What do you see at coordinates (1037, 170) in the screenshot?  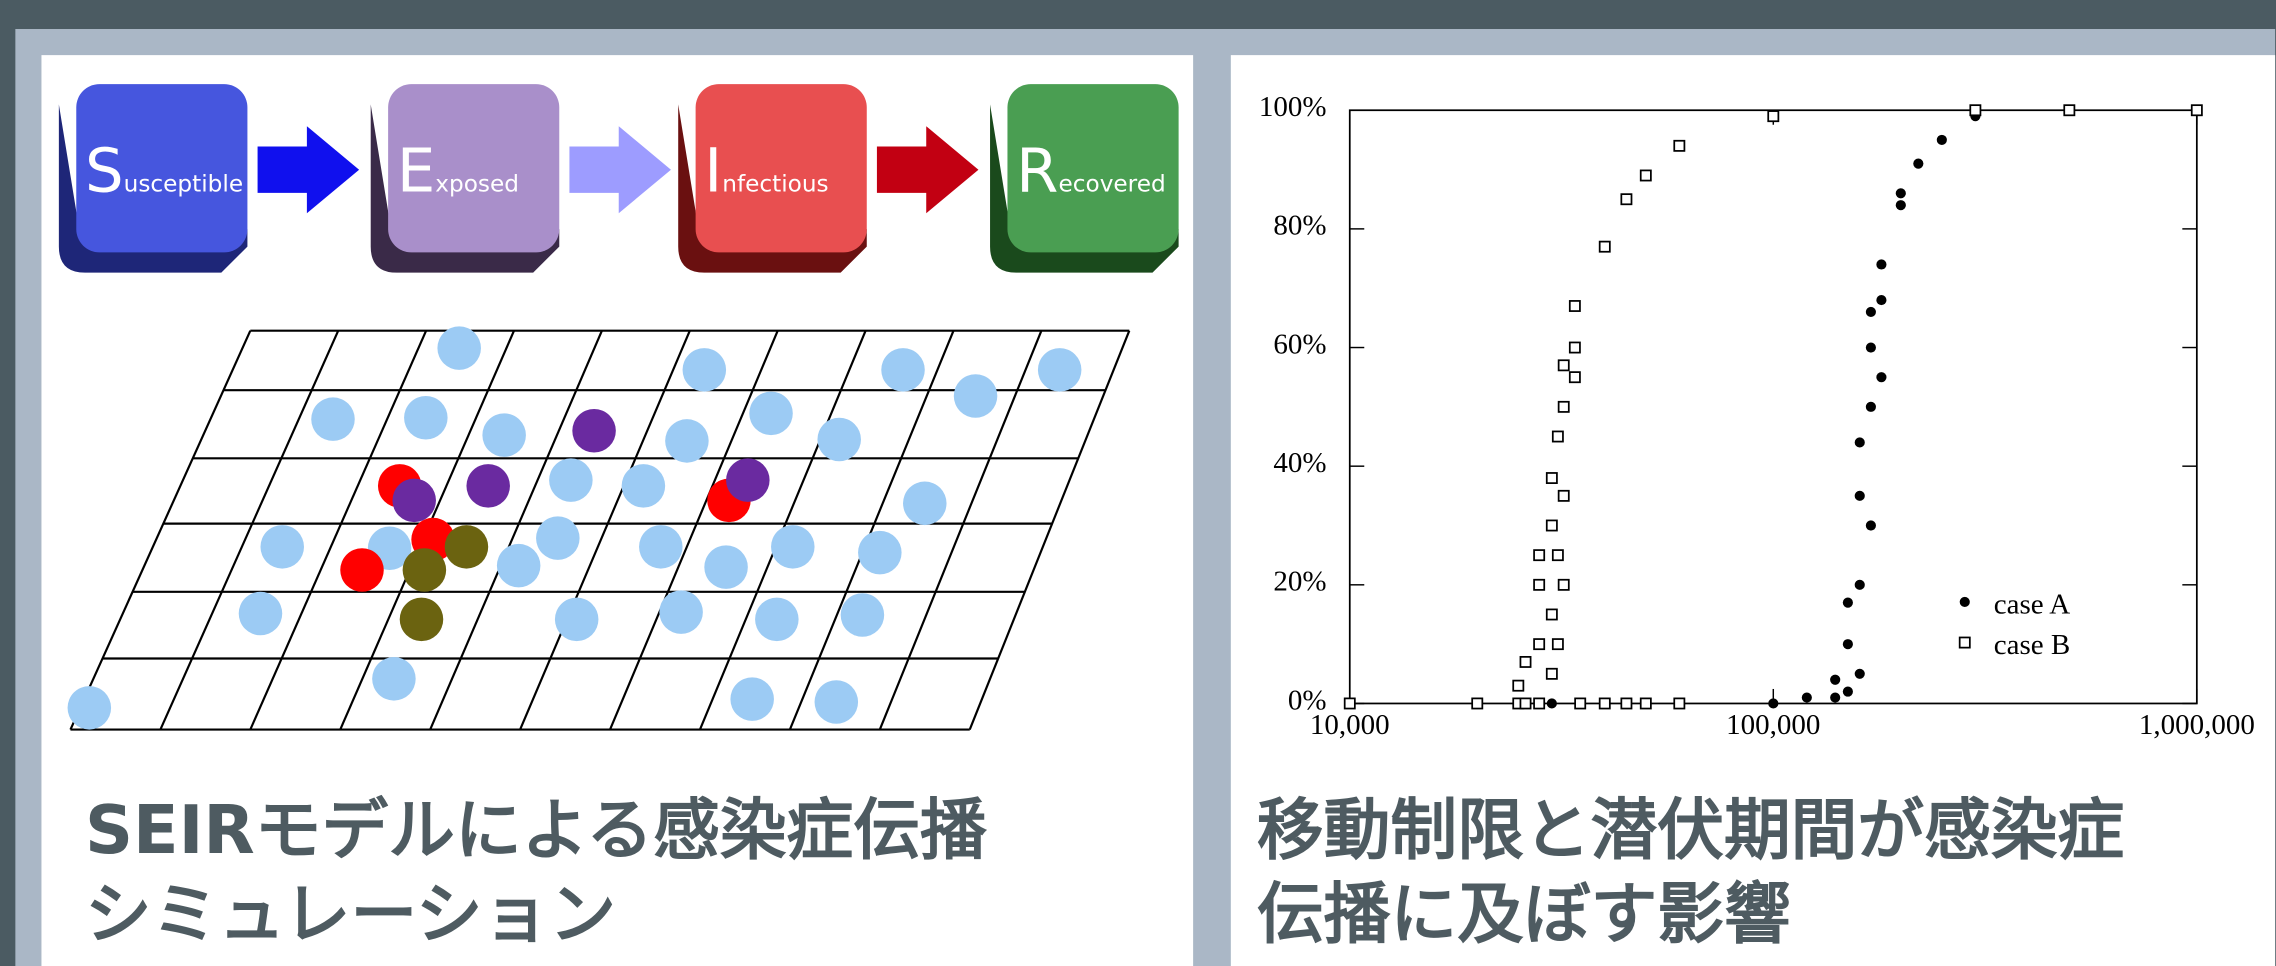 I see `stage-initial: R` at bounding box center [1037, 170].